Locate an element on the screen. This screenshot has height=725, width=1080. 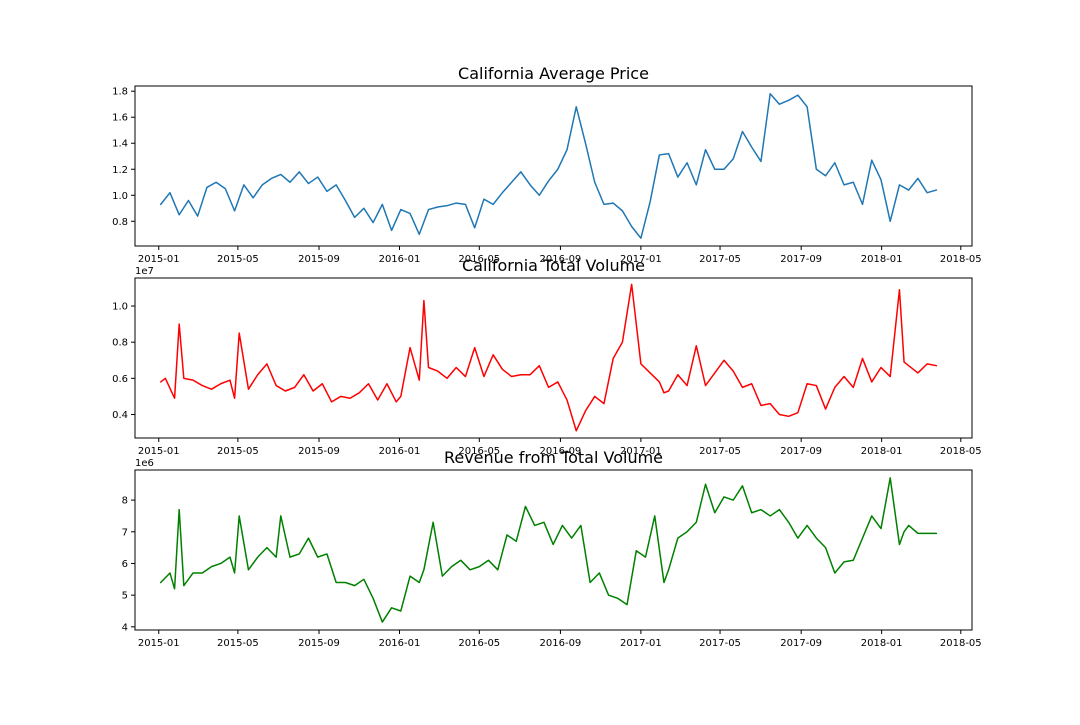
chart-title: California Total Volume is located at coordinates (553, 265).